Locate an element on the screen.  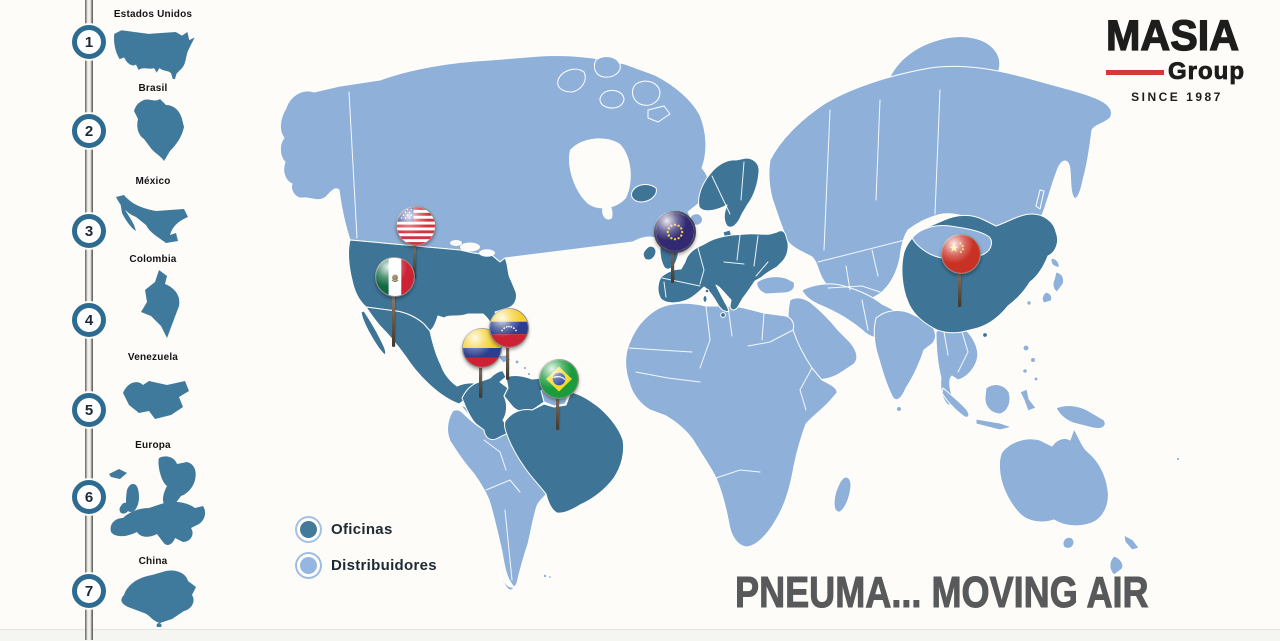
venezuela-flag-icon is located at coordinates (509, 328).